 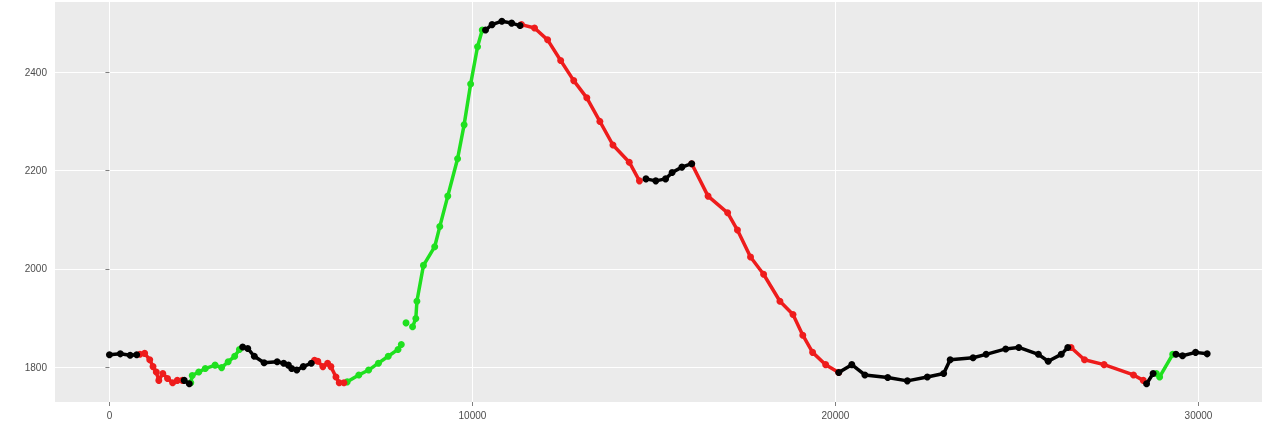 I want to click on x-tick-label: 20000, so click(x=835, y=415).